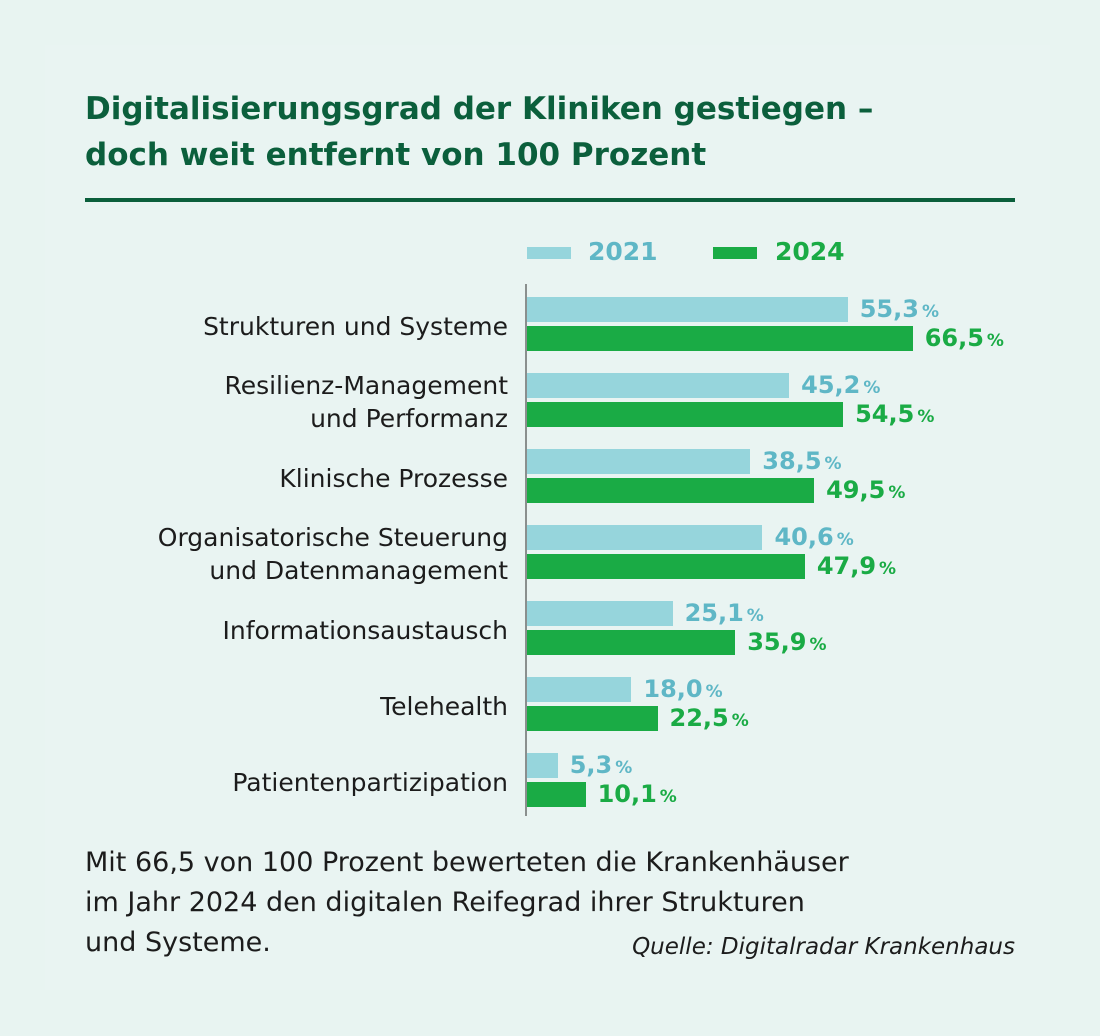  Describe the element at coordinates (714, 613) in the screenshot. I see `value-number: 25,1` at that location.